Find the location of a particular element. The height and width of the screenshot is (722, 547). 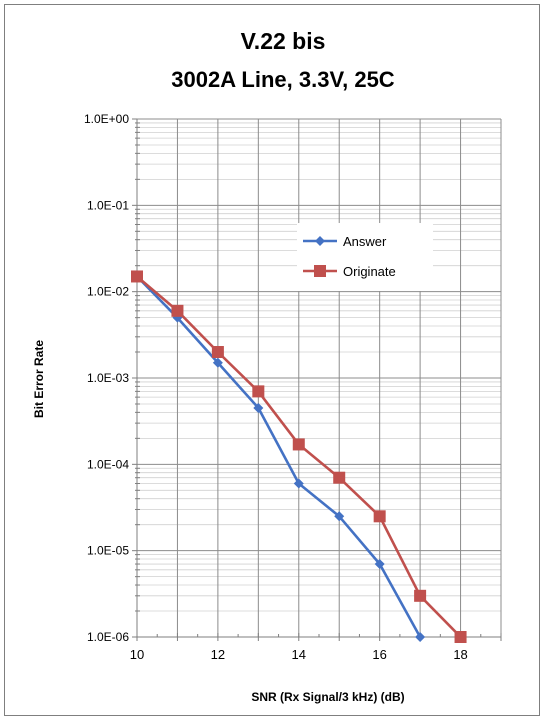

legend-marker-originate is located at coordinates (320, 271).